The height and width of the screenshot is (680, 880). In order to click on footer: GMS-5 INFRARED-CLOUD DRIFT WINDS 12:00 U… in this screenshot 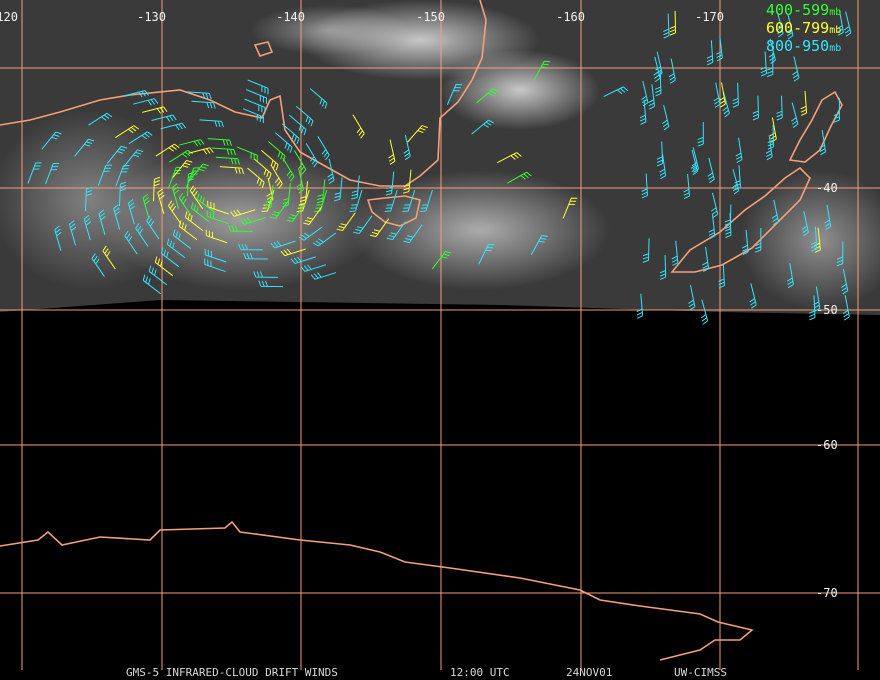, I will do `click(426, 672)`.